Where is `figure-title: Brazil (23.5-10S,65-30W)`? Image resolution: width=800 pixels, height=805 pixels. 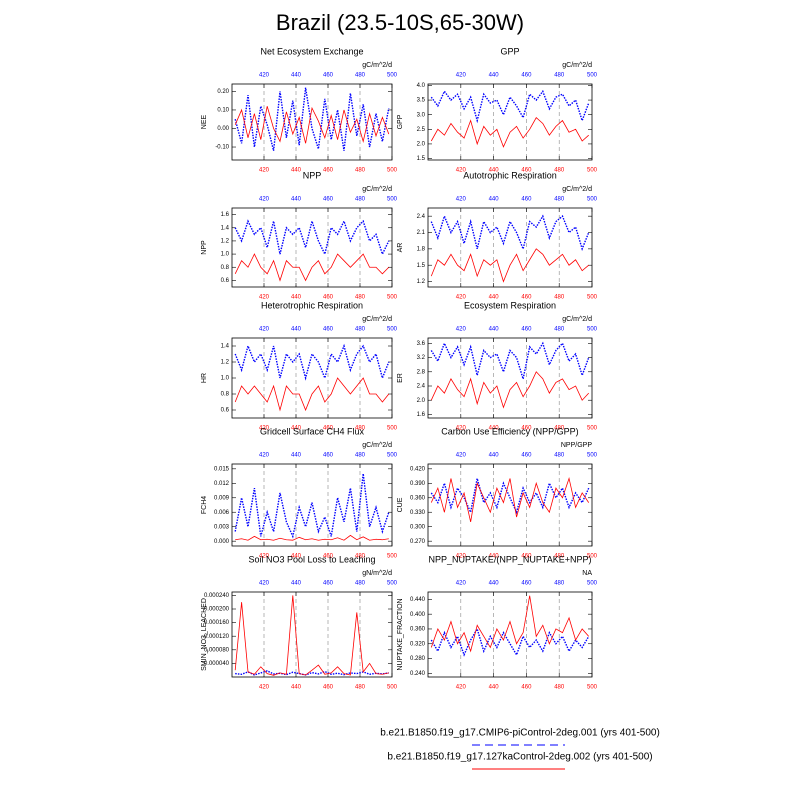 figure-title: Brazil (23.5-10S,65-30W) is located at coordinates (400, 22).